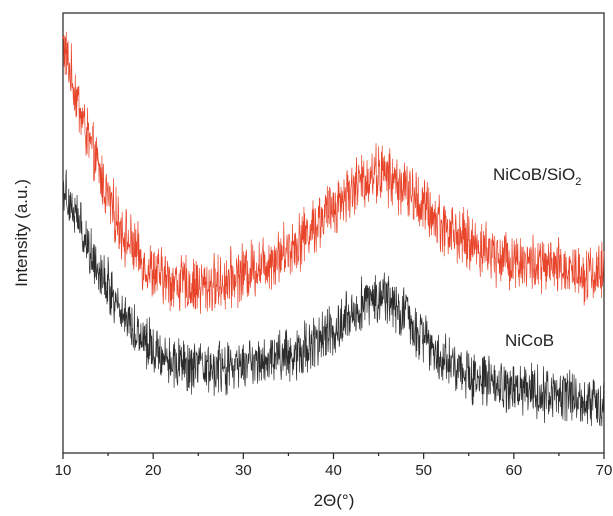 This screenshot has height=516, width=613. What do you see at coordinates (21, 233) in the screenshot?
I see `y-axis-label: Intensity (a.u.)` at bounding box center [21, 233].